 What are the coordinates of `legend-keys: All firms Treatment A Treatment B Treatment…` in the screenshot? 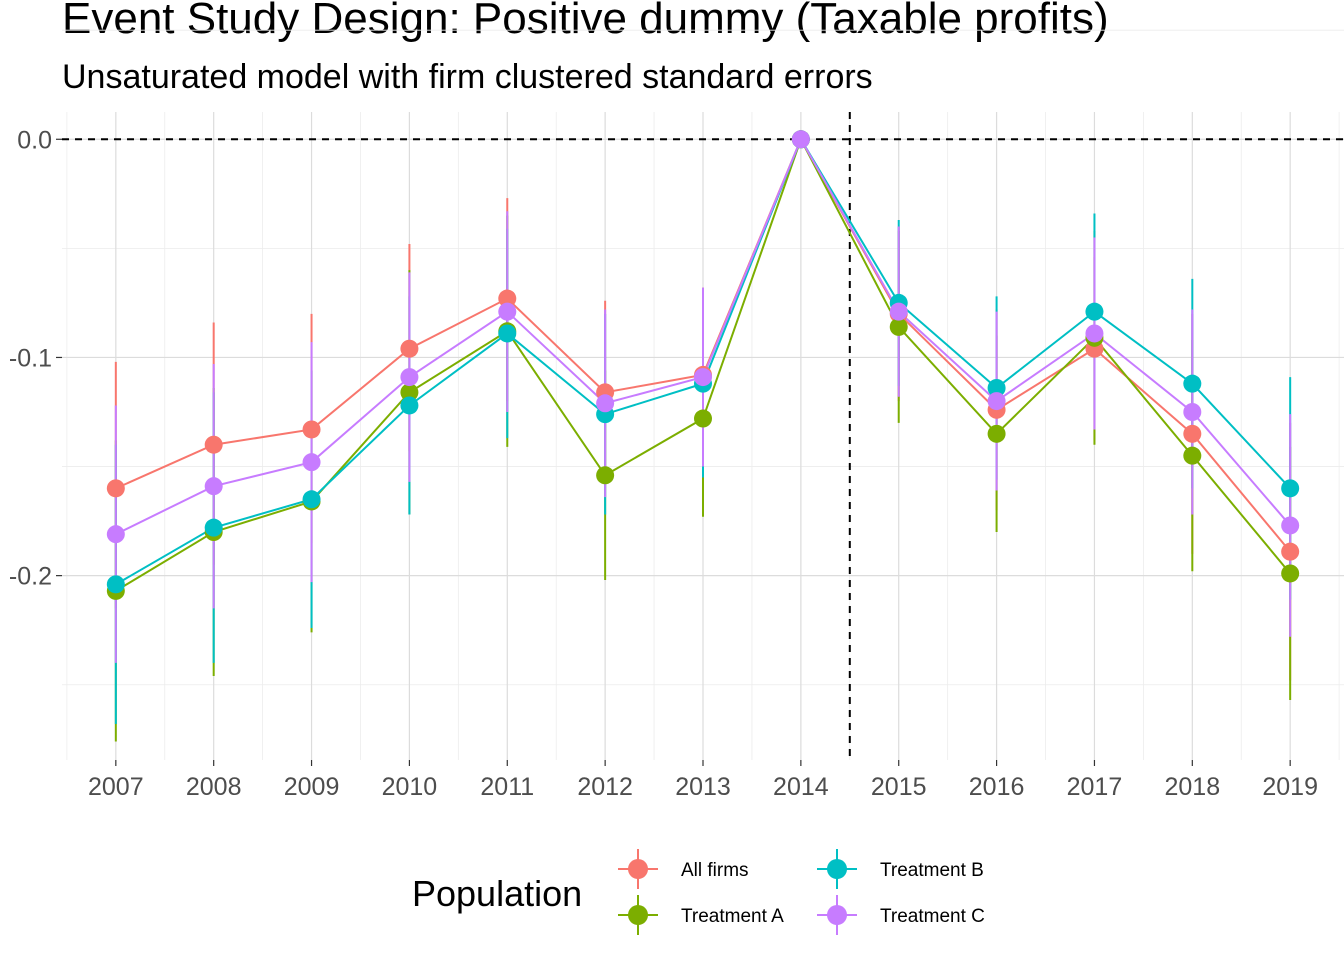 It's located at (801, 892).